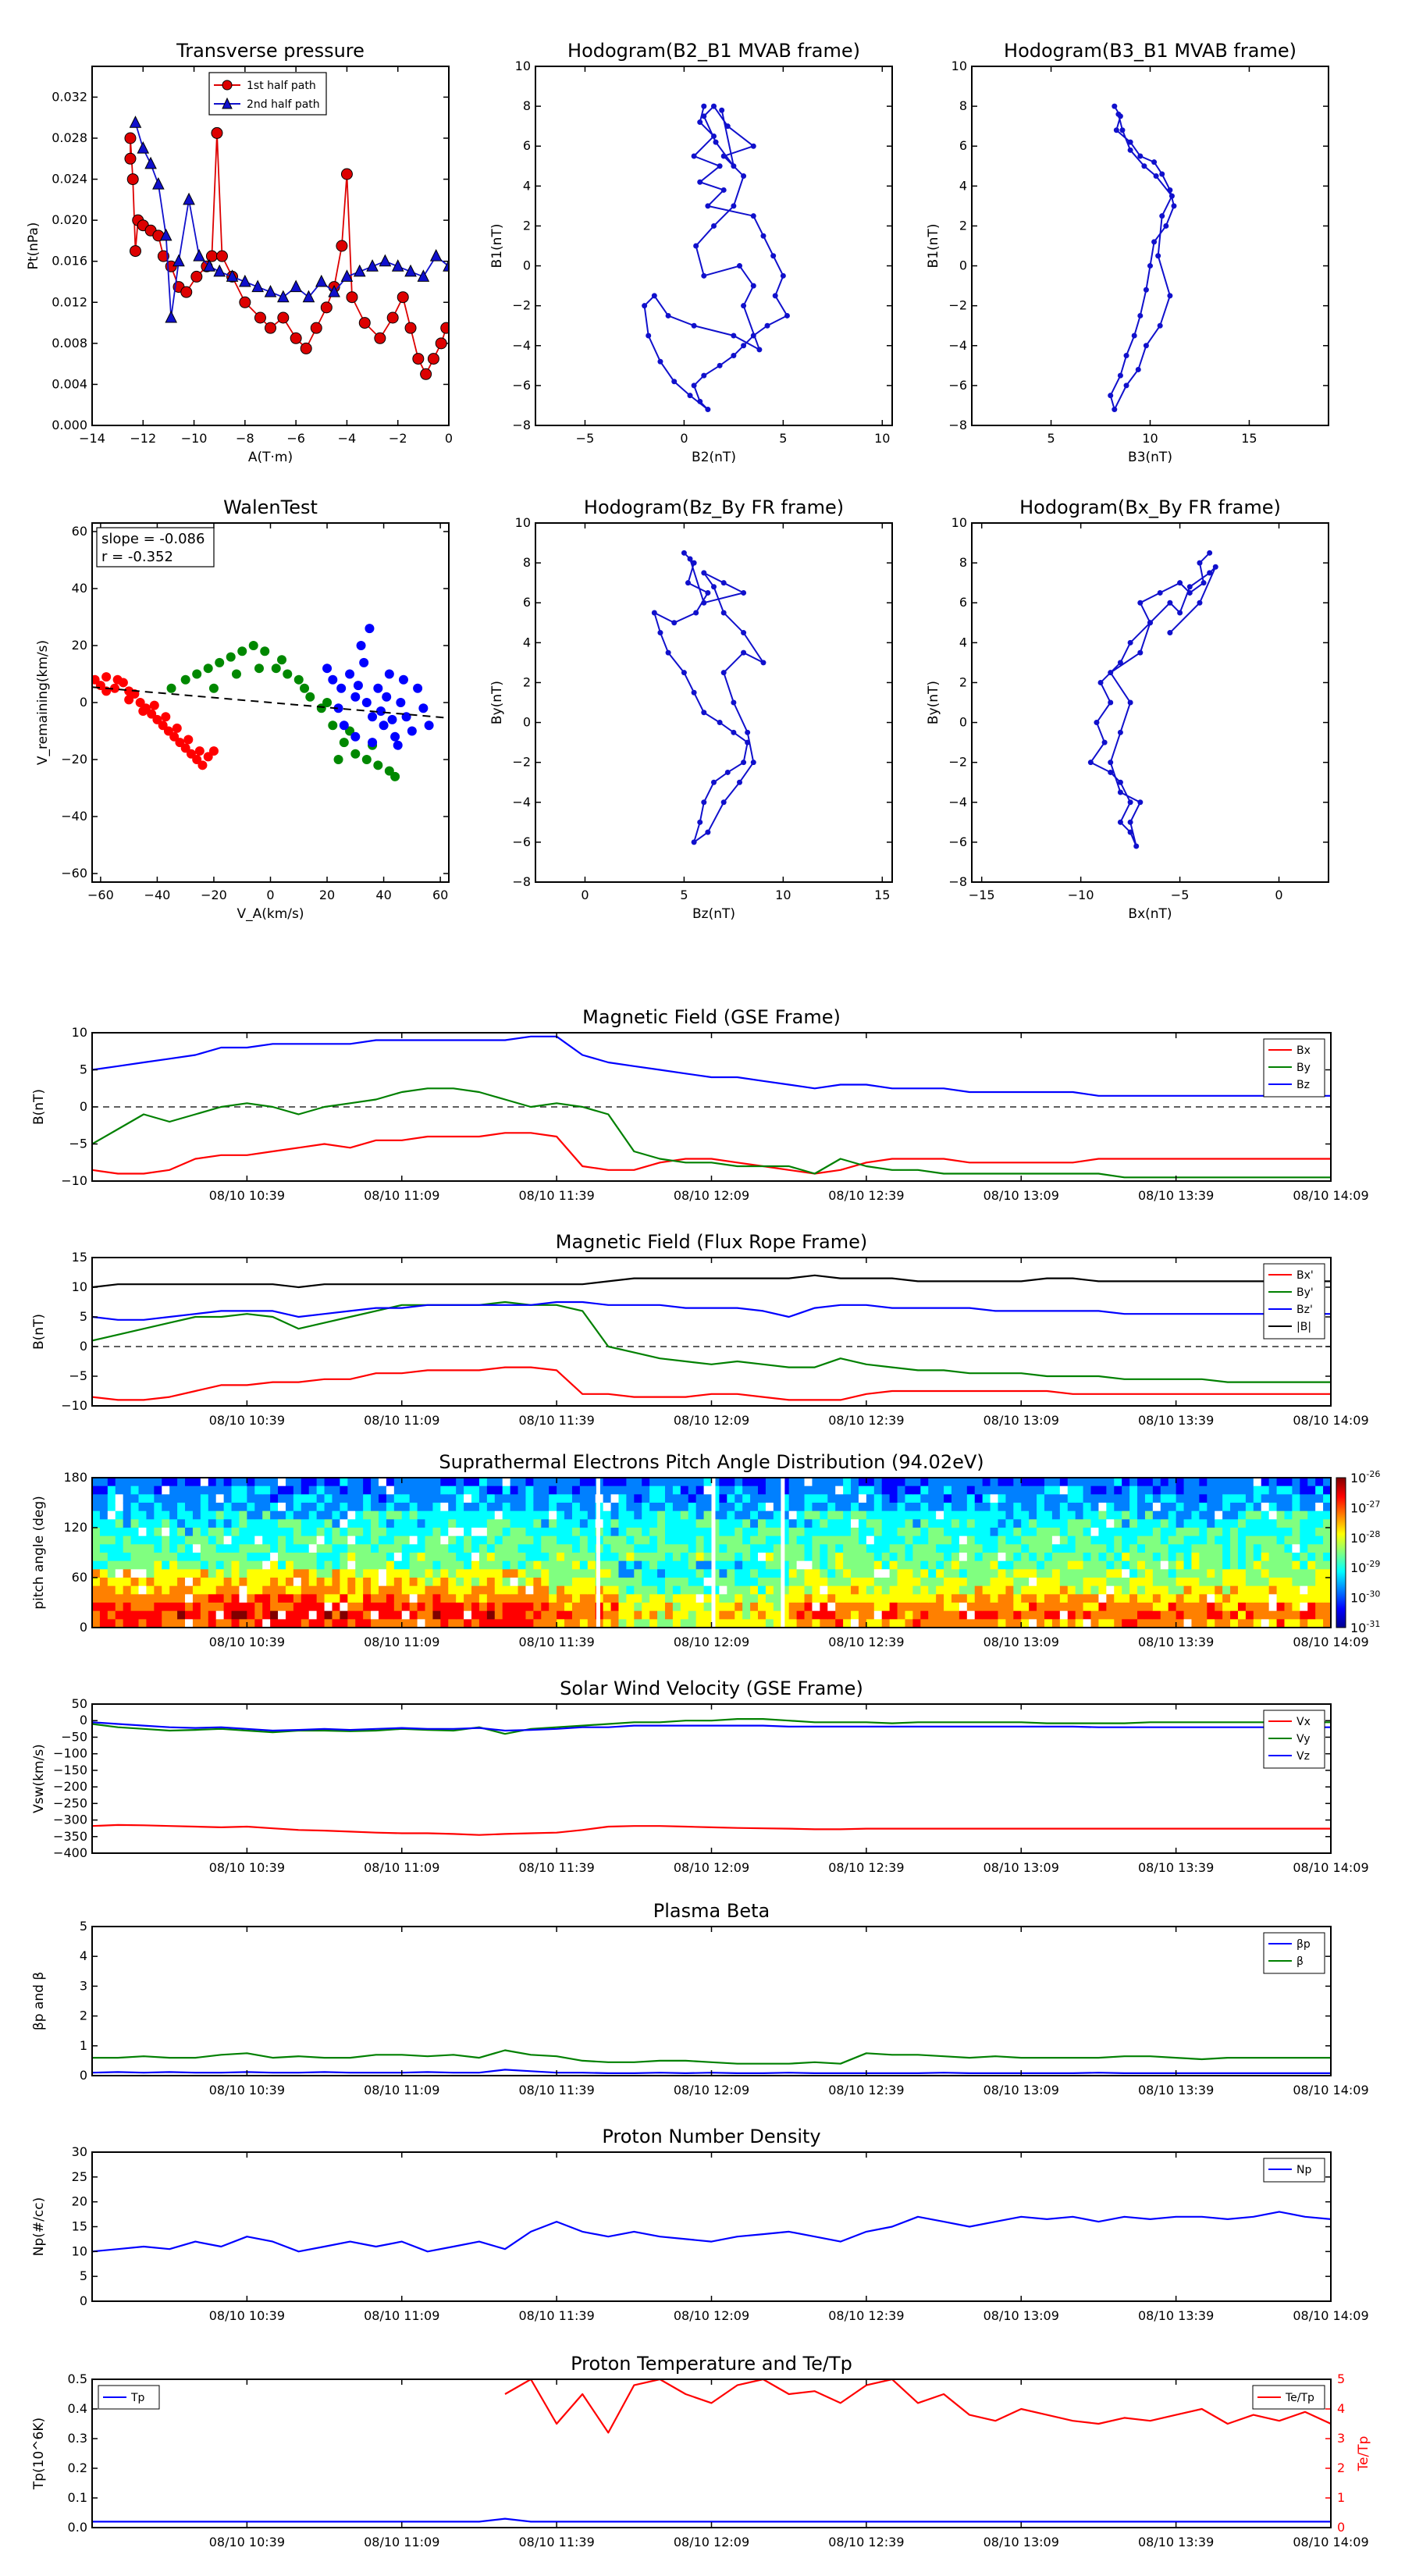  Describe the element at coordinates (1330, 2315) in the screenshot. I see `np-xtick-label: 08/10 14:09` at that location.